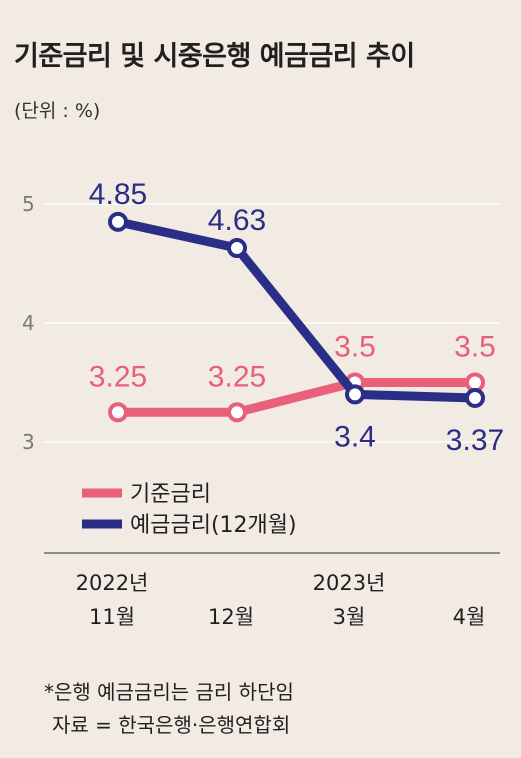 This screenshot has width=521, height=758. I want to click on x-tick-label: 12월, so click(231, 617).